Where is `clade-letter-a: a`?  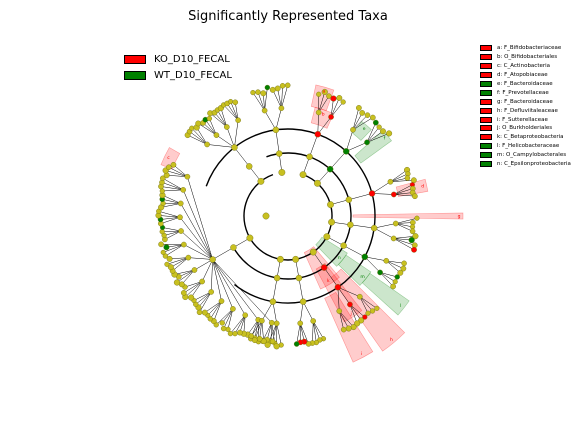 clade-letter-a: a is located at coordinates (323, 92).